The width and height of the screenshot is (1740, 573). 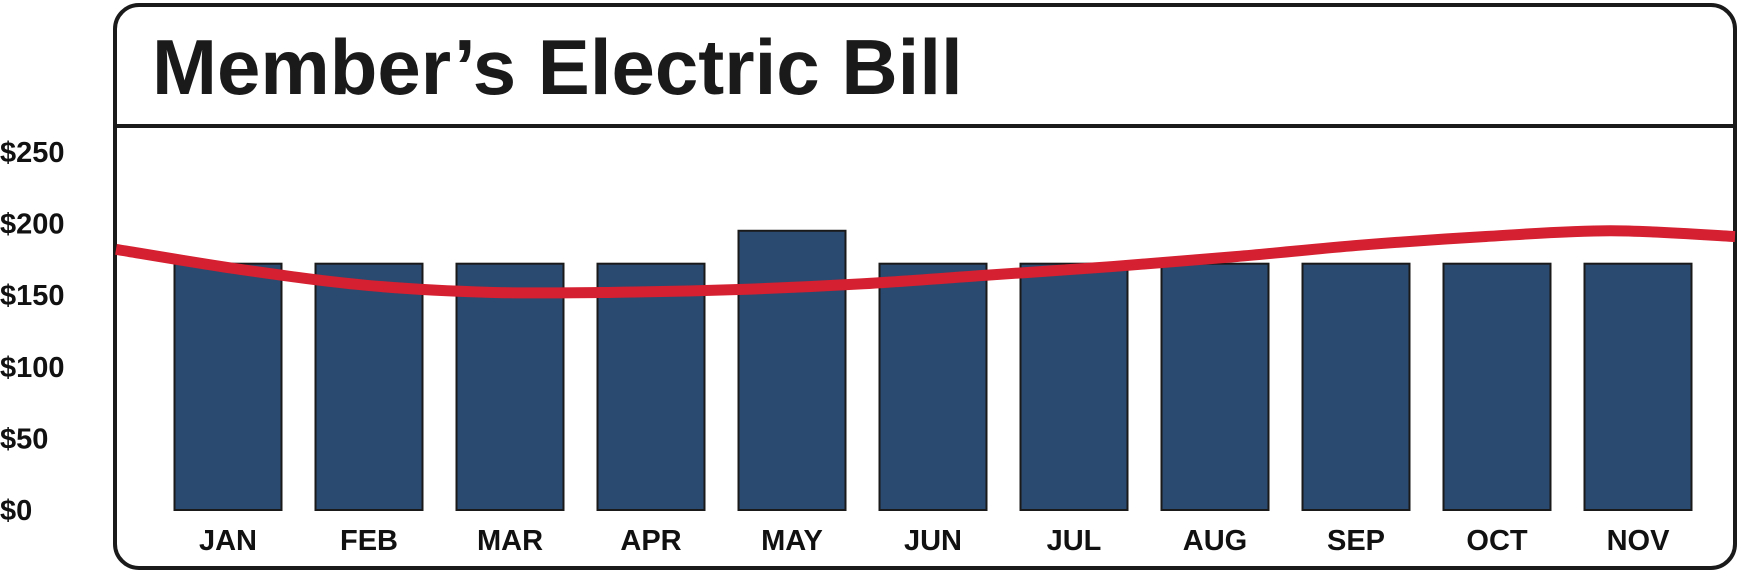 I want to click on y-tick-label: $250, so click(x=32, y=153).